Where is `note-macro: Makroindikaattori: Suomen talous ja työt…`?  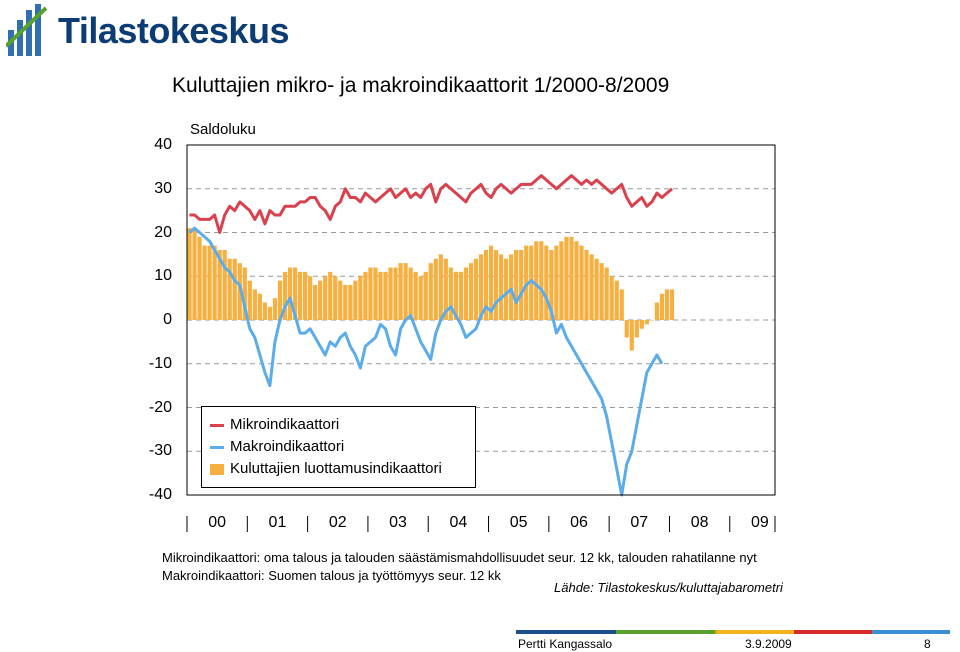 note-macro: Makroindikaattori: Suomen talous ja työt… is located at coordinates (331, 575).